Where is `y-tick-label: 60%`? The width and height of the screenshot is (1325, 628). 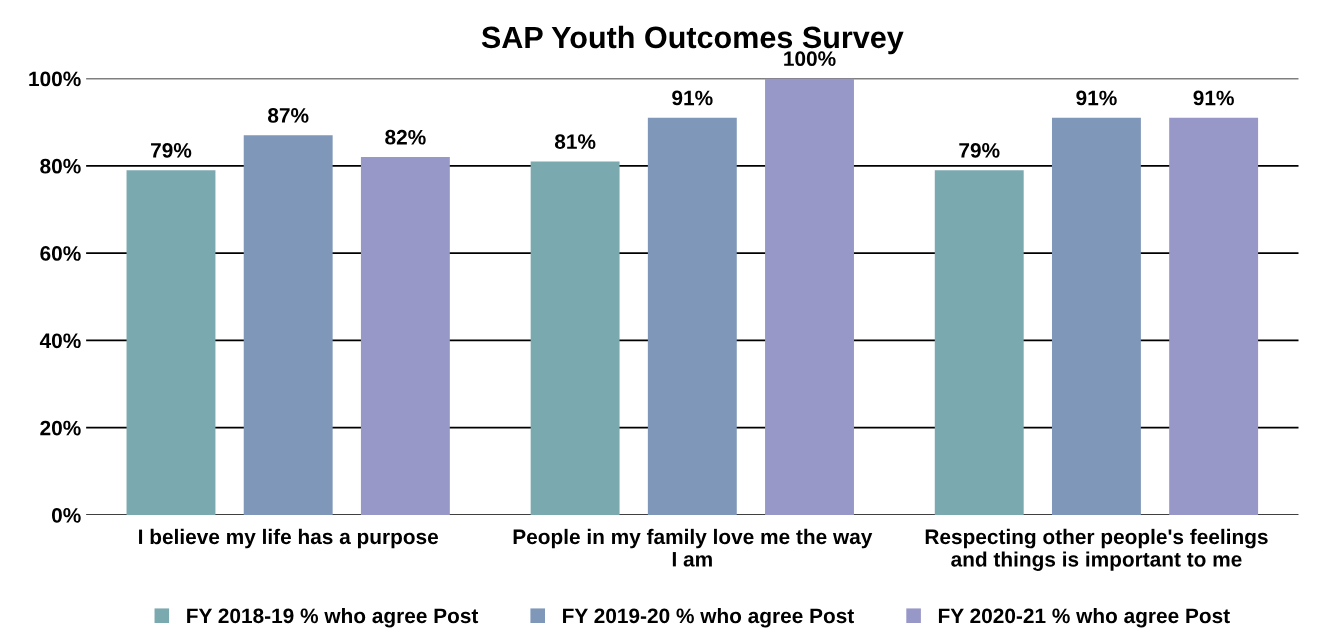 y-tick-label: 60% is located at coordinates (60, 253).